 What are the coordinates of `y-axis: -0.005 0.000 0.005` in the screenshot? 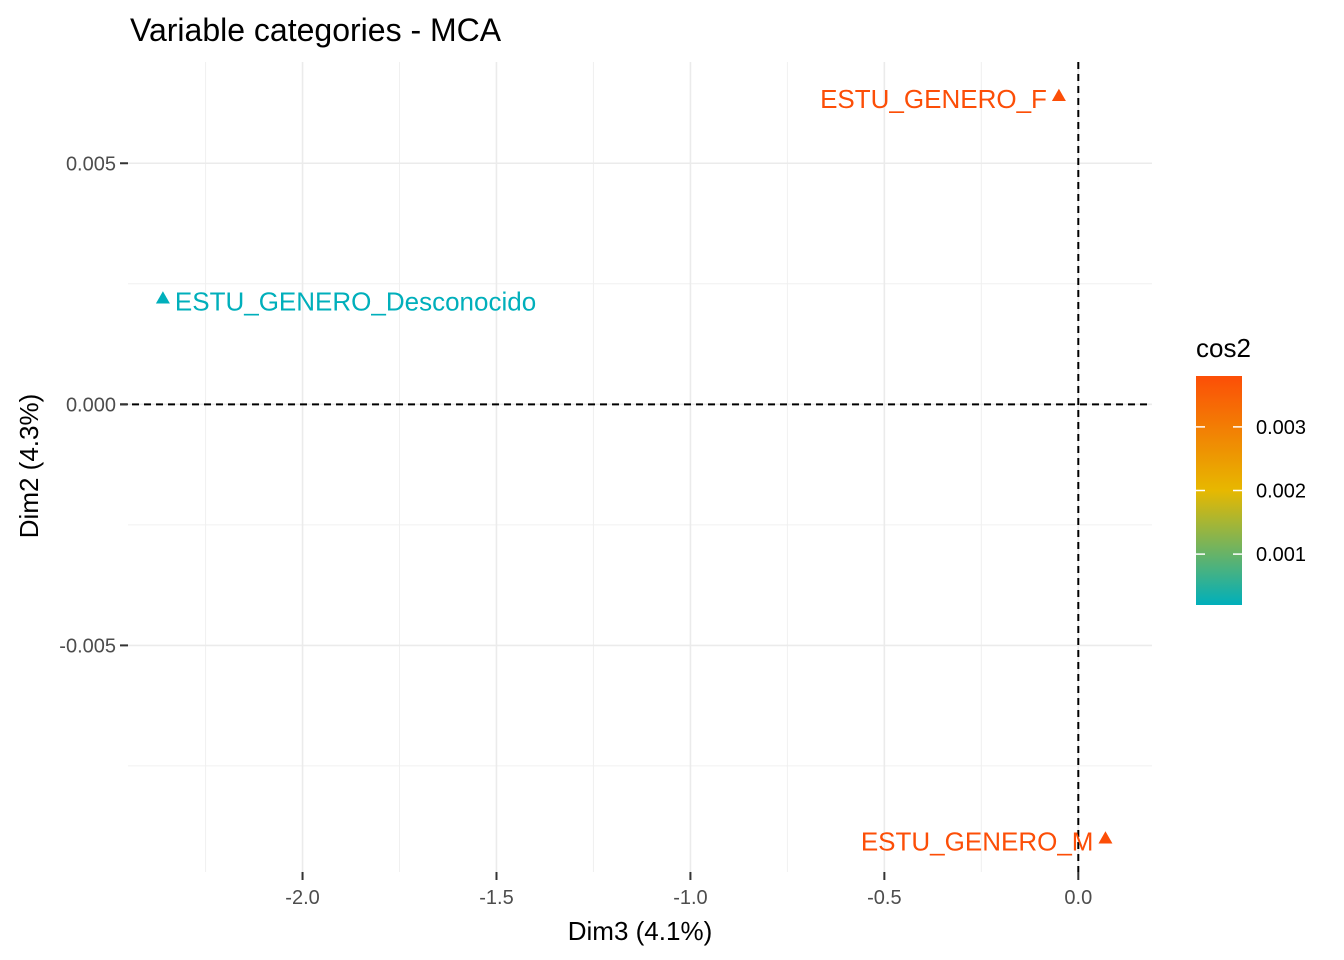 It's located at (93, 405).